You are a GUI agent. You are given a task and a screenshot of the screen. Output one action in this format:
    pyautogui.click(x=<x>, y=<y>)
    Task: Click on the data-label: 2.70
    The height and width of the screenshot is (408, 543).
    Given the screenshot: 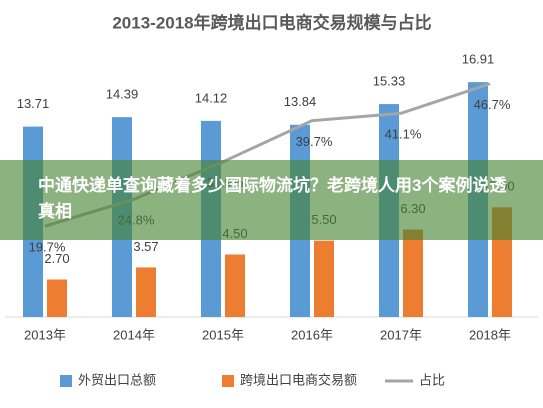 What is the action you would take?
    pyautogui.click(x=56, y=258)
    